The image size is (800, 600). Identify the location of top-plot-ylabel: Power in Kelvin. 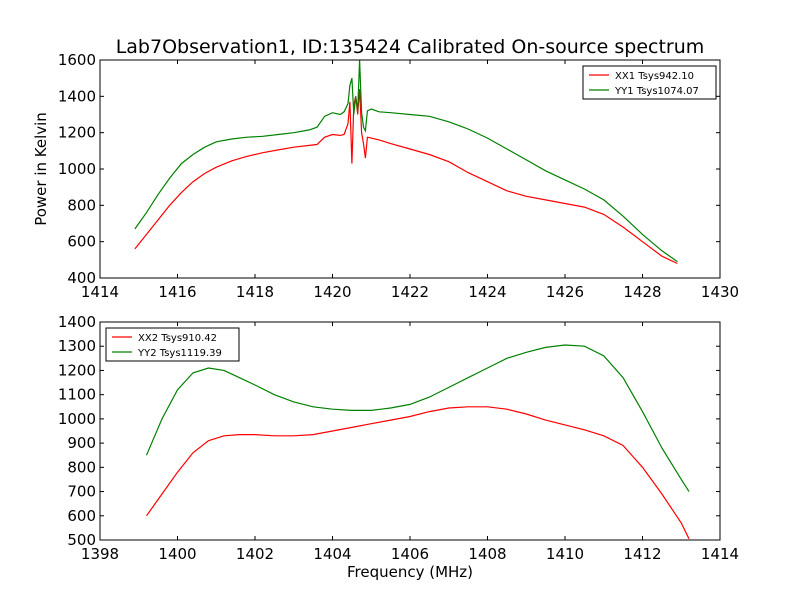
(41, 169).